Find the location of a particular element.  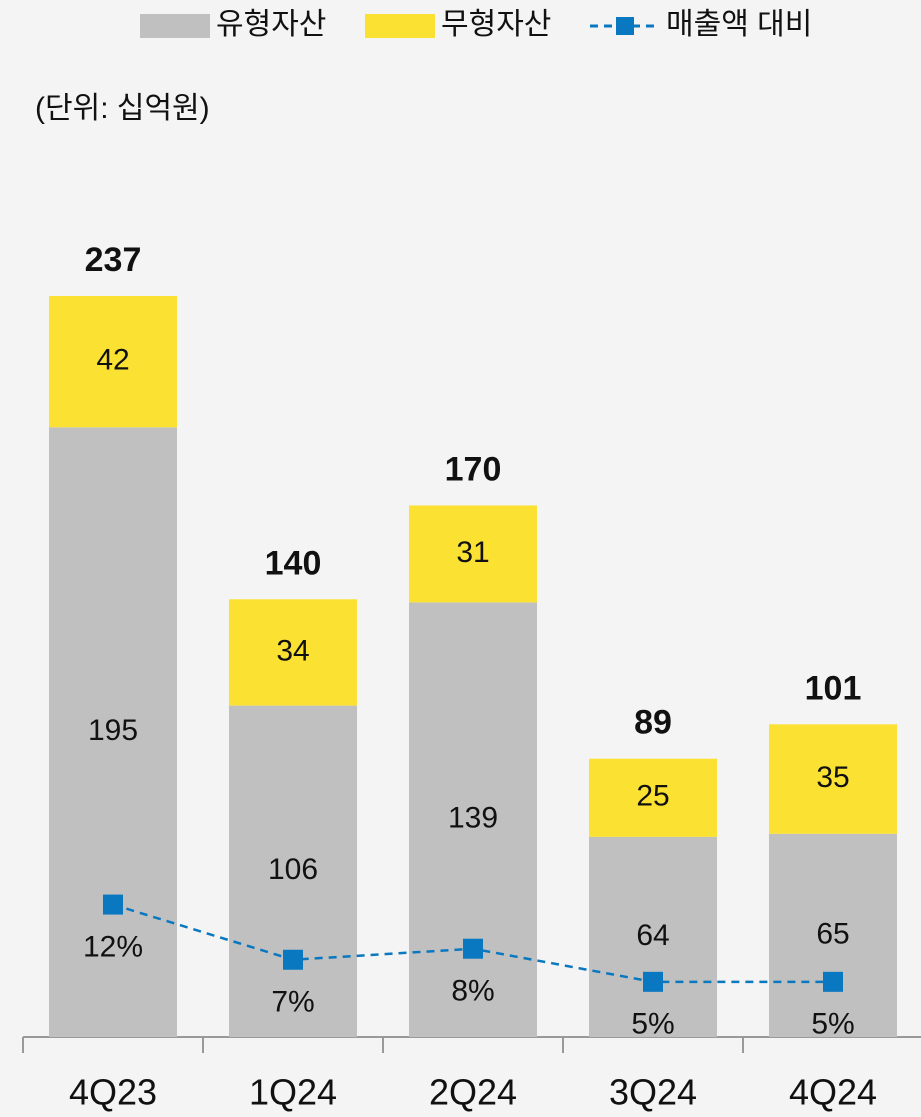

segment-label: 64 is located at coordinates (652, 935).